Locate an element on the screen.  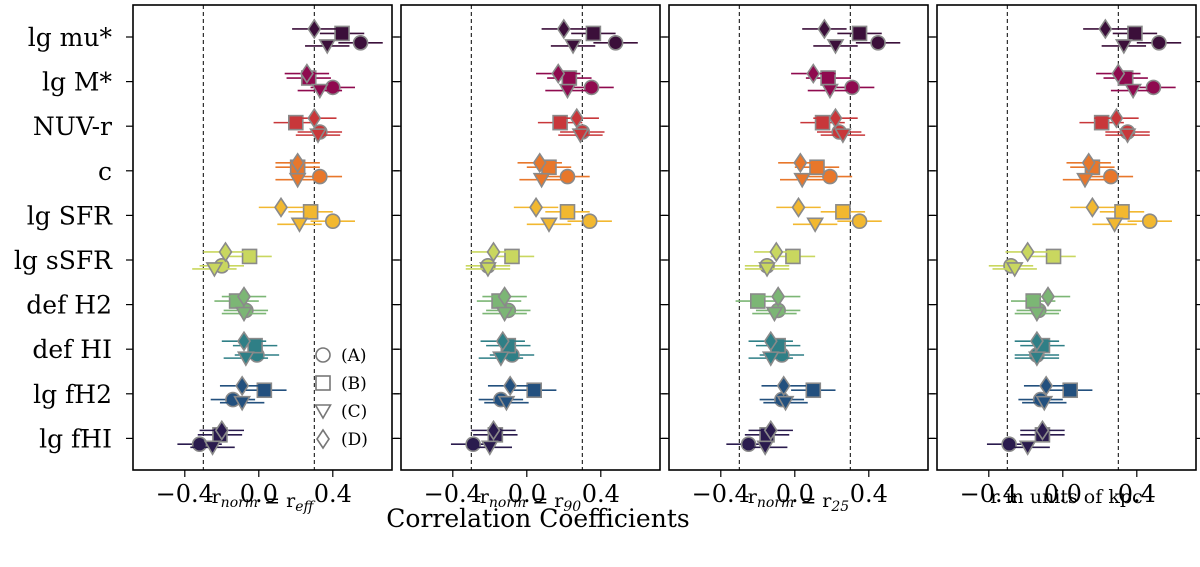
category-label: lg SFR is located at coordinates (70, 215).